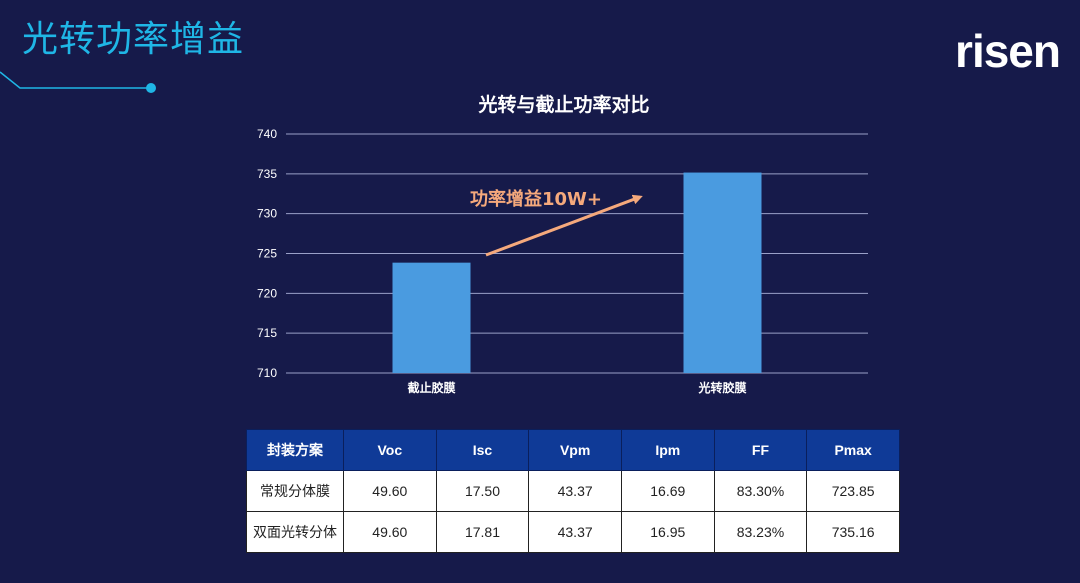 This screenshot has height=583, width=1080. Describe the element at coordinates (853, 491) in the screenshot. I see `table-cell: 723.85` at that location.